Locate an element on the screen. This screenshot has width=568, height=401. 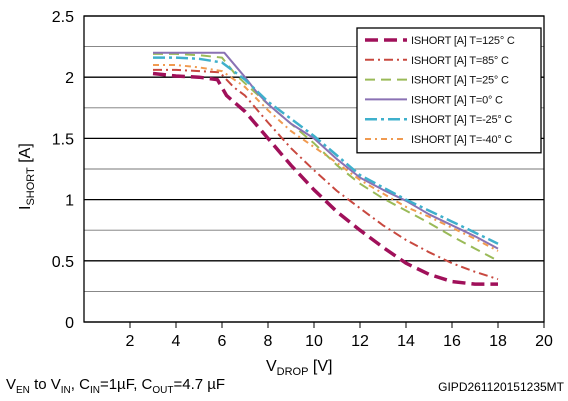
legend-label: ISHORT [A] T=125° C is located at coordinates (463, 41).